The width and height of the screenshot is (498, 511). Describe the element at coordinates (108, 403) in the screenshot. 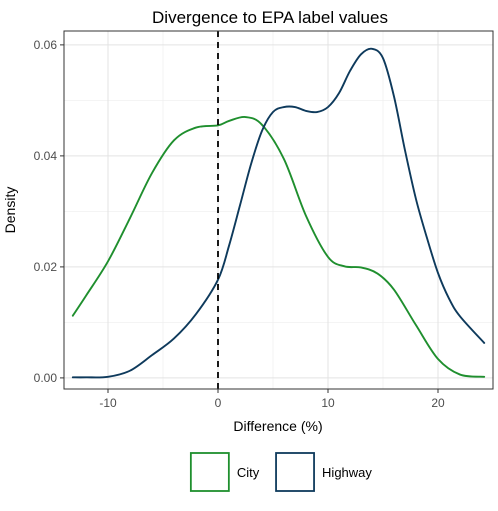

I see `x-tick-label: -10` at that location.